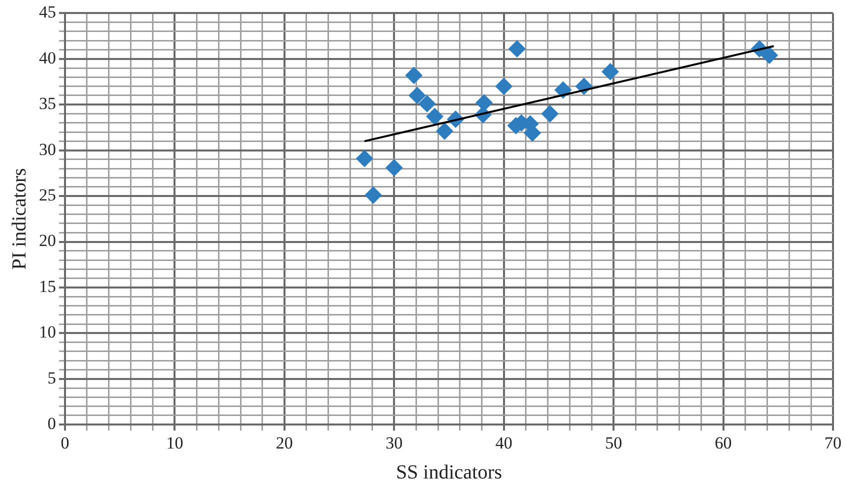  Describe the element at coordinates (47, 195) in the screenshot. I see `y-tick-label: 25` at that location.